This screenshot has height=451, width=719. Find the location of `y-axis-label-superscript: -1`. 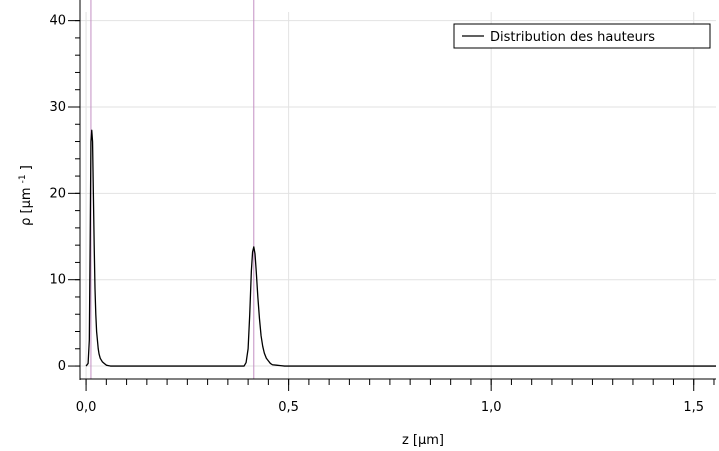

y-axis-label-superscript: -1 is located at coordinates (23, 178).